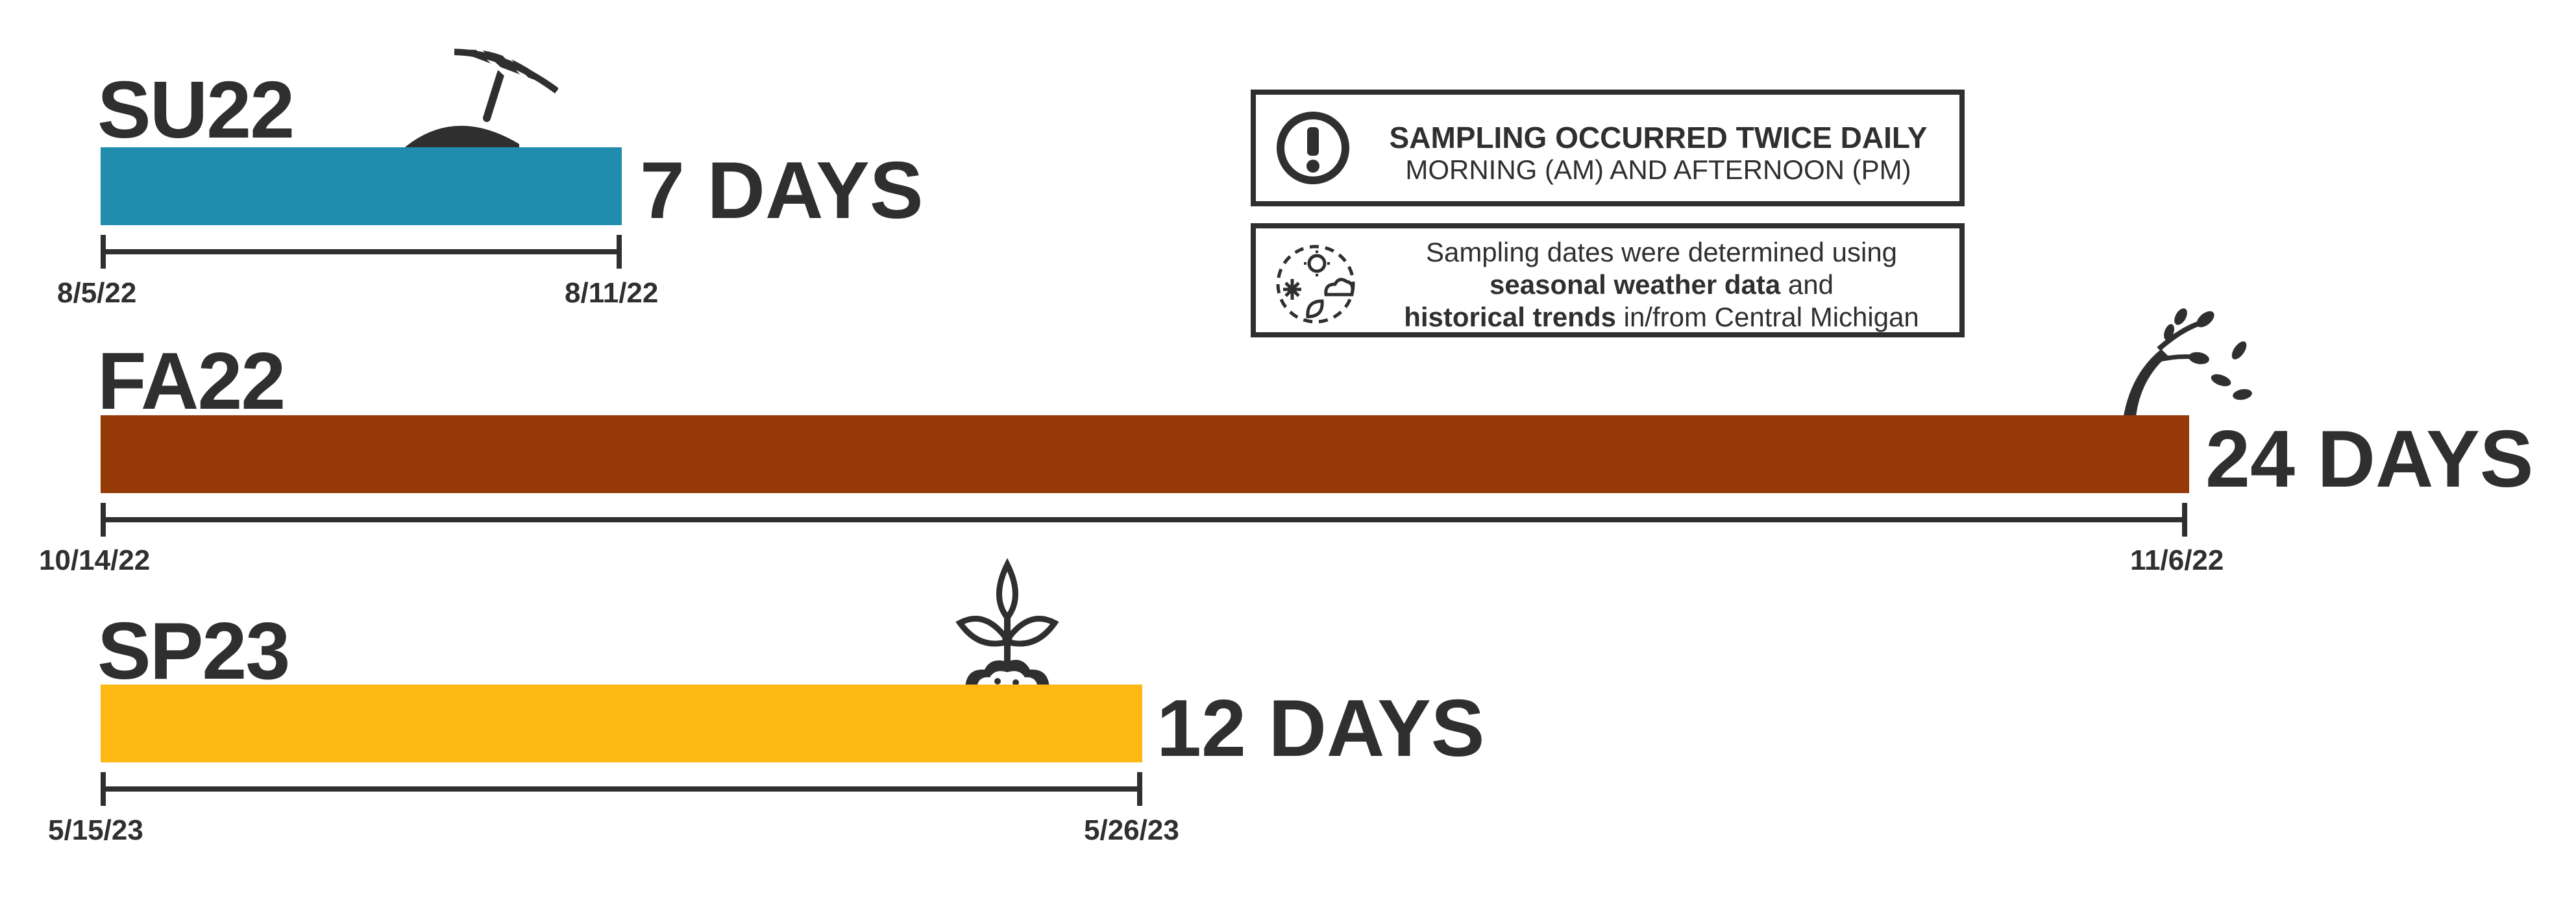  What do you see at coordinates (2187, 366) in the screenshot?
I see `windy-tree-icon` at bounding box center [2187, 366].